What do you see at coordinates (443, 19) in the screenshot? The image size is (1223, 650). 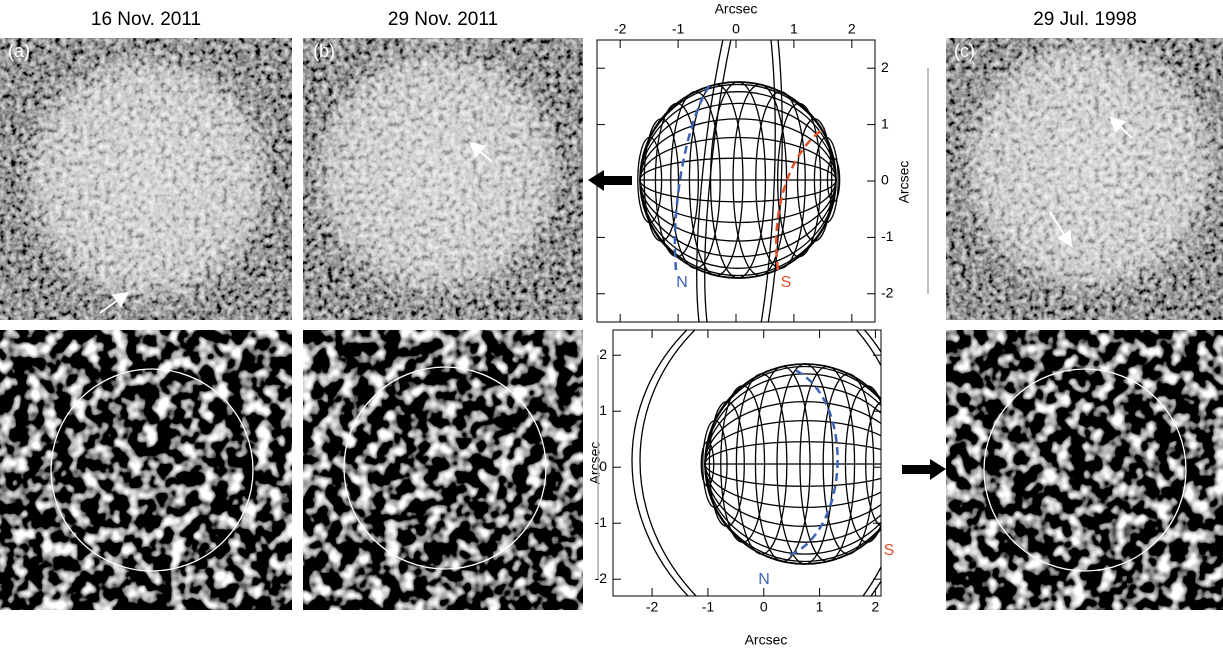 I see `panel-title: 29 Nov. 2011` at bounding box center [443, 19].